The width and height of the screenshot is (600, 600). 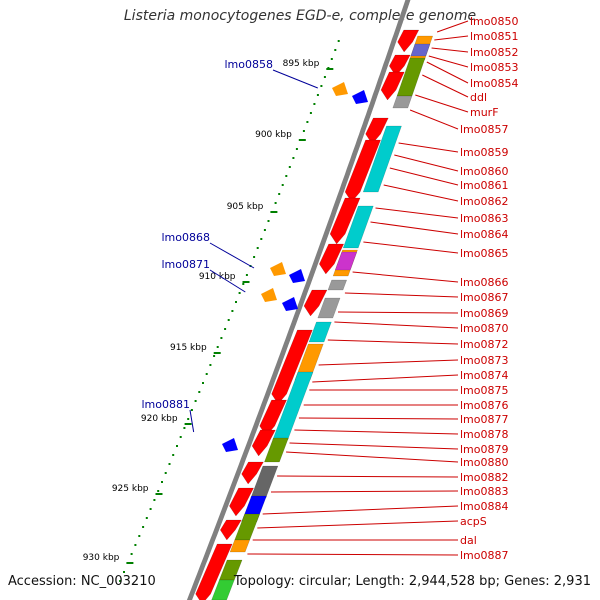 What do you see at coordinates (82, 581) in the screenshot?
I see `accession-text: Accession: NC_003210` at bounding box center [82, 581].